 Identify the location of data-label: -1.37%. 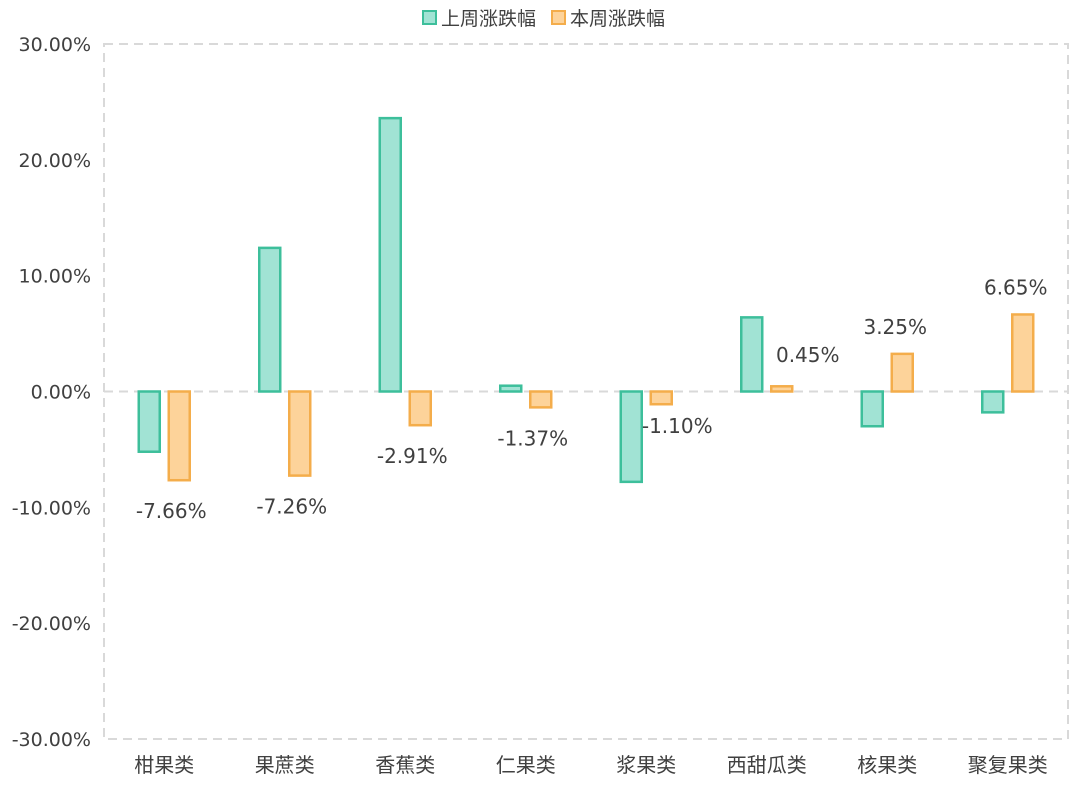
(532, 438).